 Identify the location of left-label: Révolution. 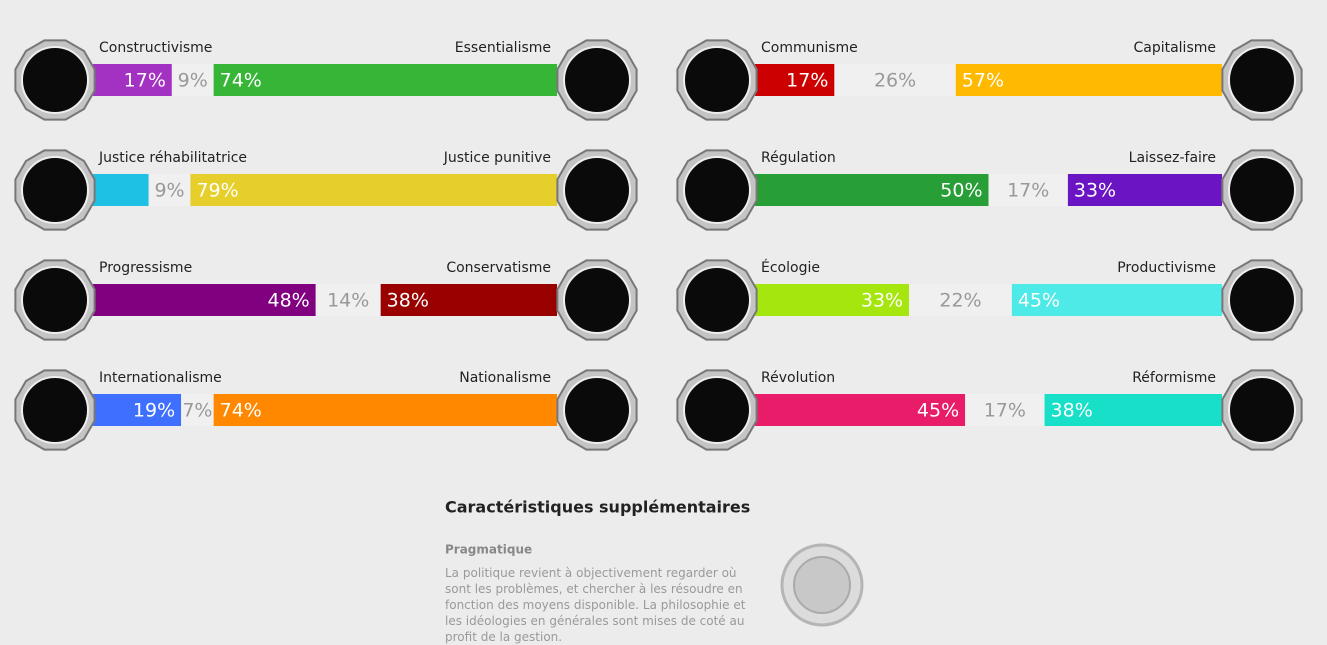
(798, 378).